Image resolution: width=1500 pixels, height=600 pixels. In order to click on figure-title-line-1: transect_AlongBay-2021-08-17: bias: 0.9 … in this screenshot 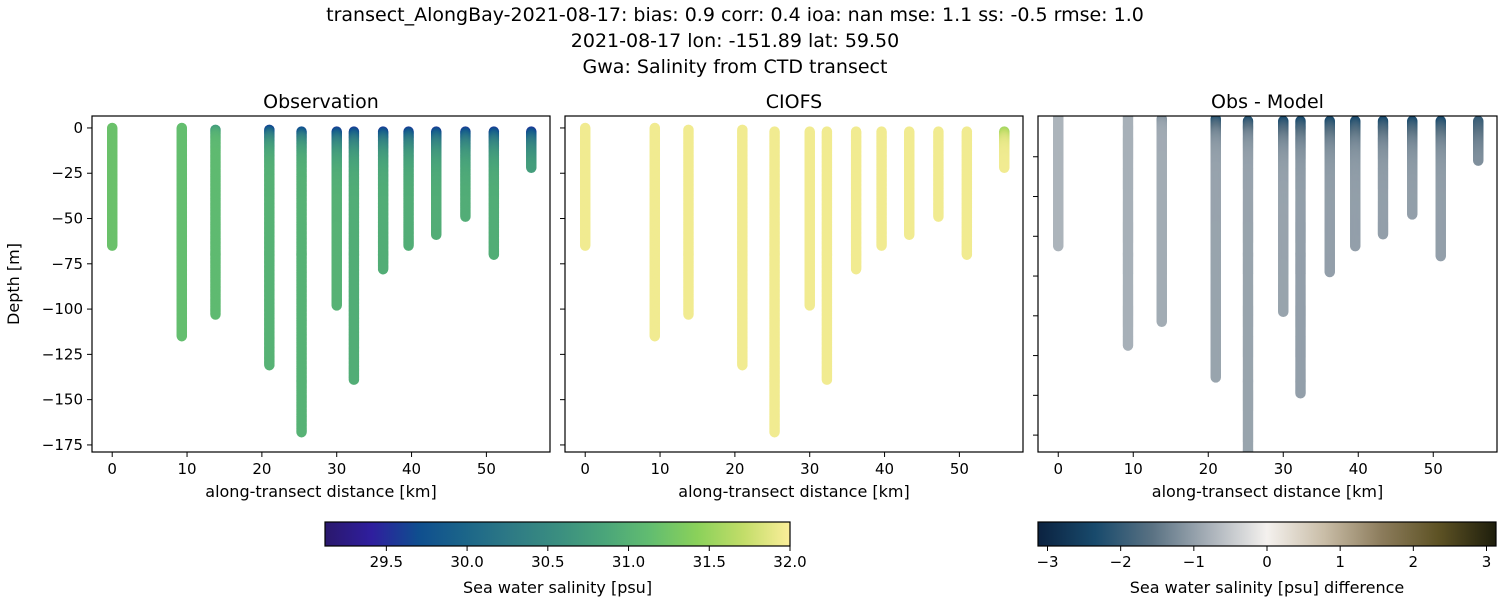, I will do `click(735, 15)`.